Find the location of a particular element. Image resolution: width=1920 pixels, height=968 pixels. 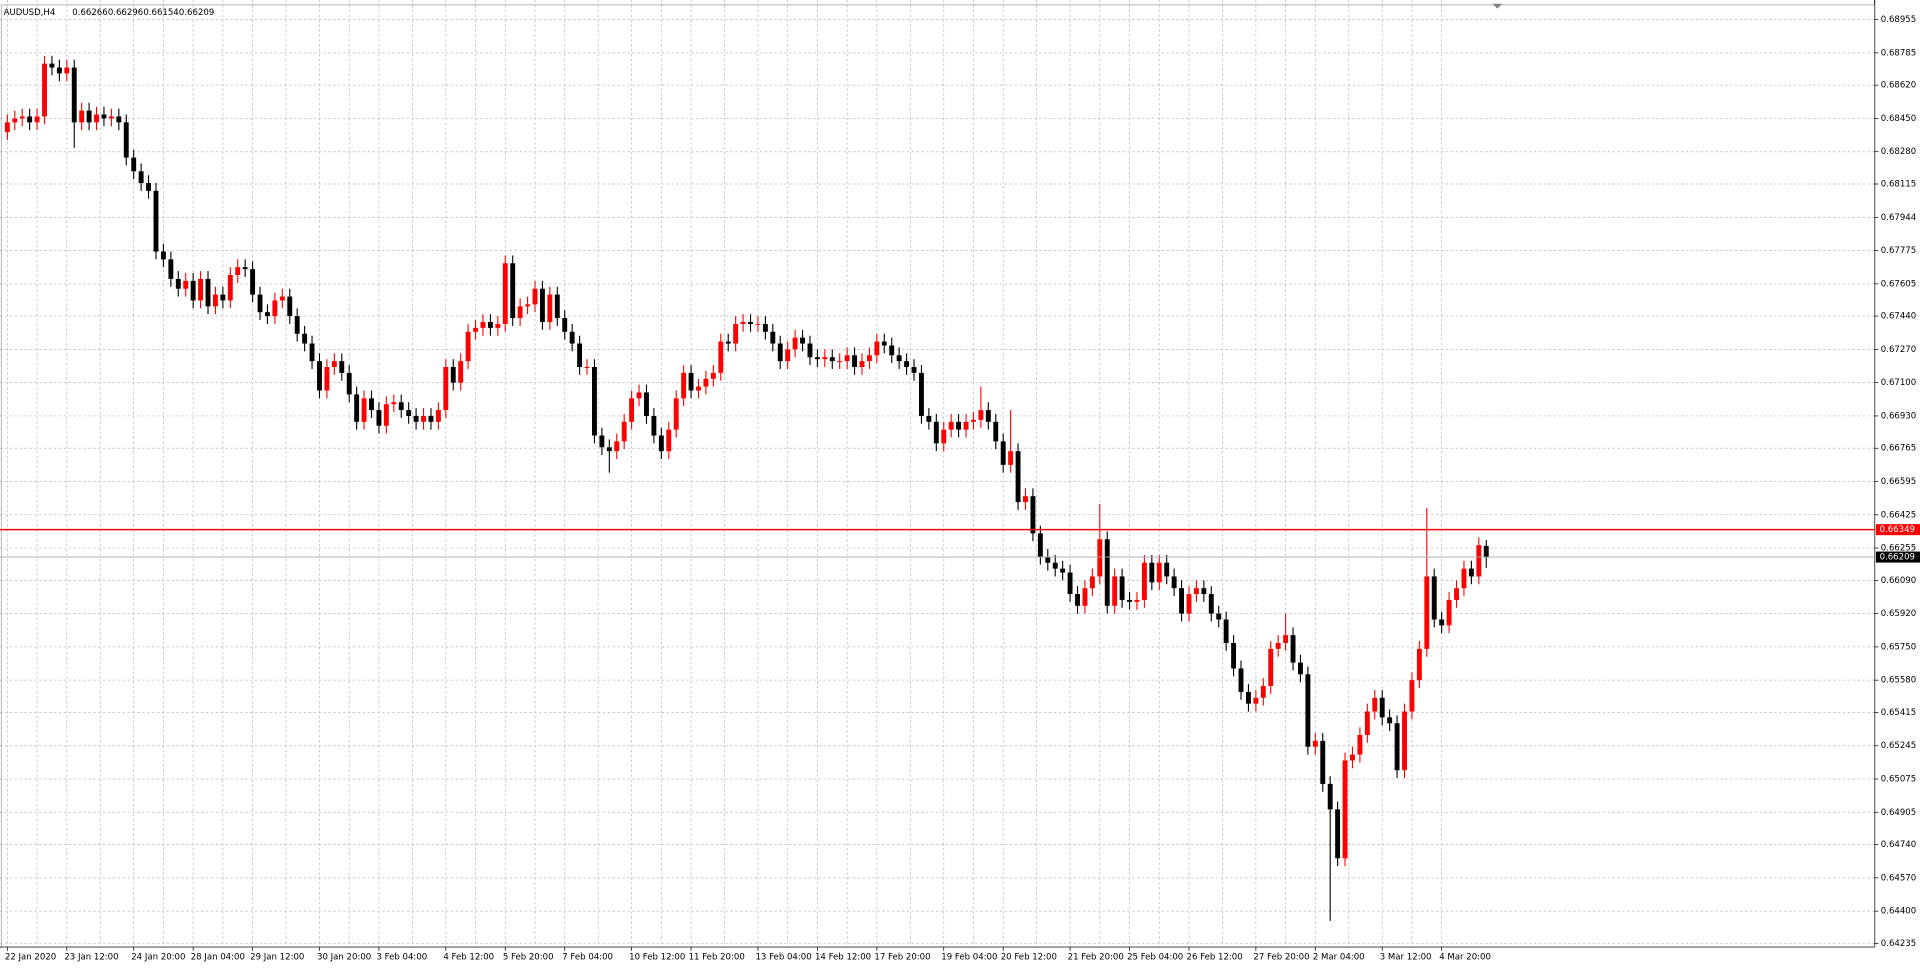

y-tick-label: 0.66425 is located at coordinates (1898, 515).